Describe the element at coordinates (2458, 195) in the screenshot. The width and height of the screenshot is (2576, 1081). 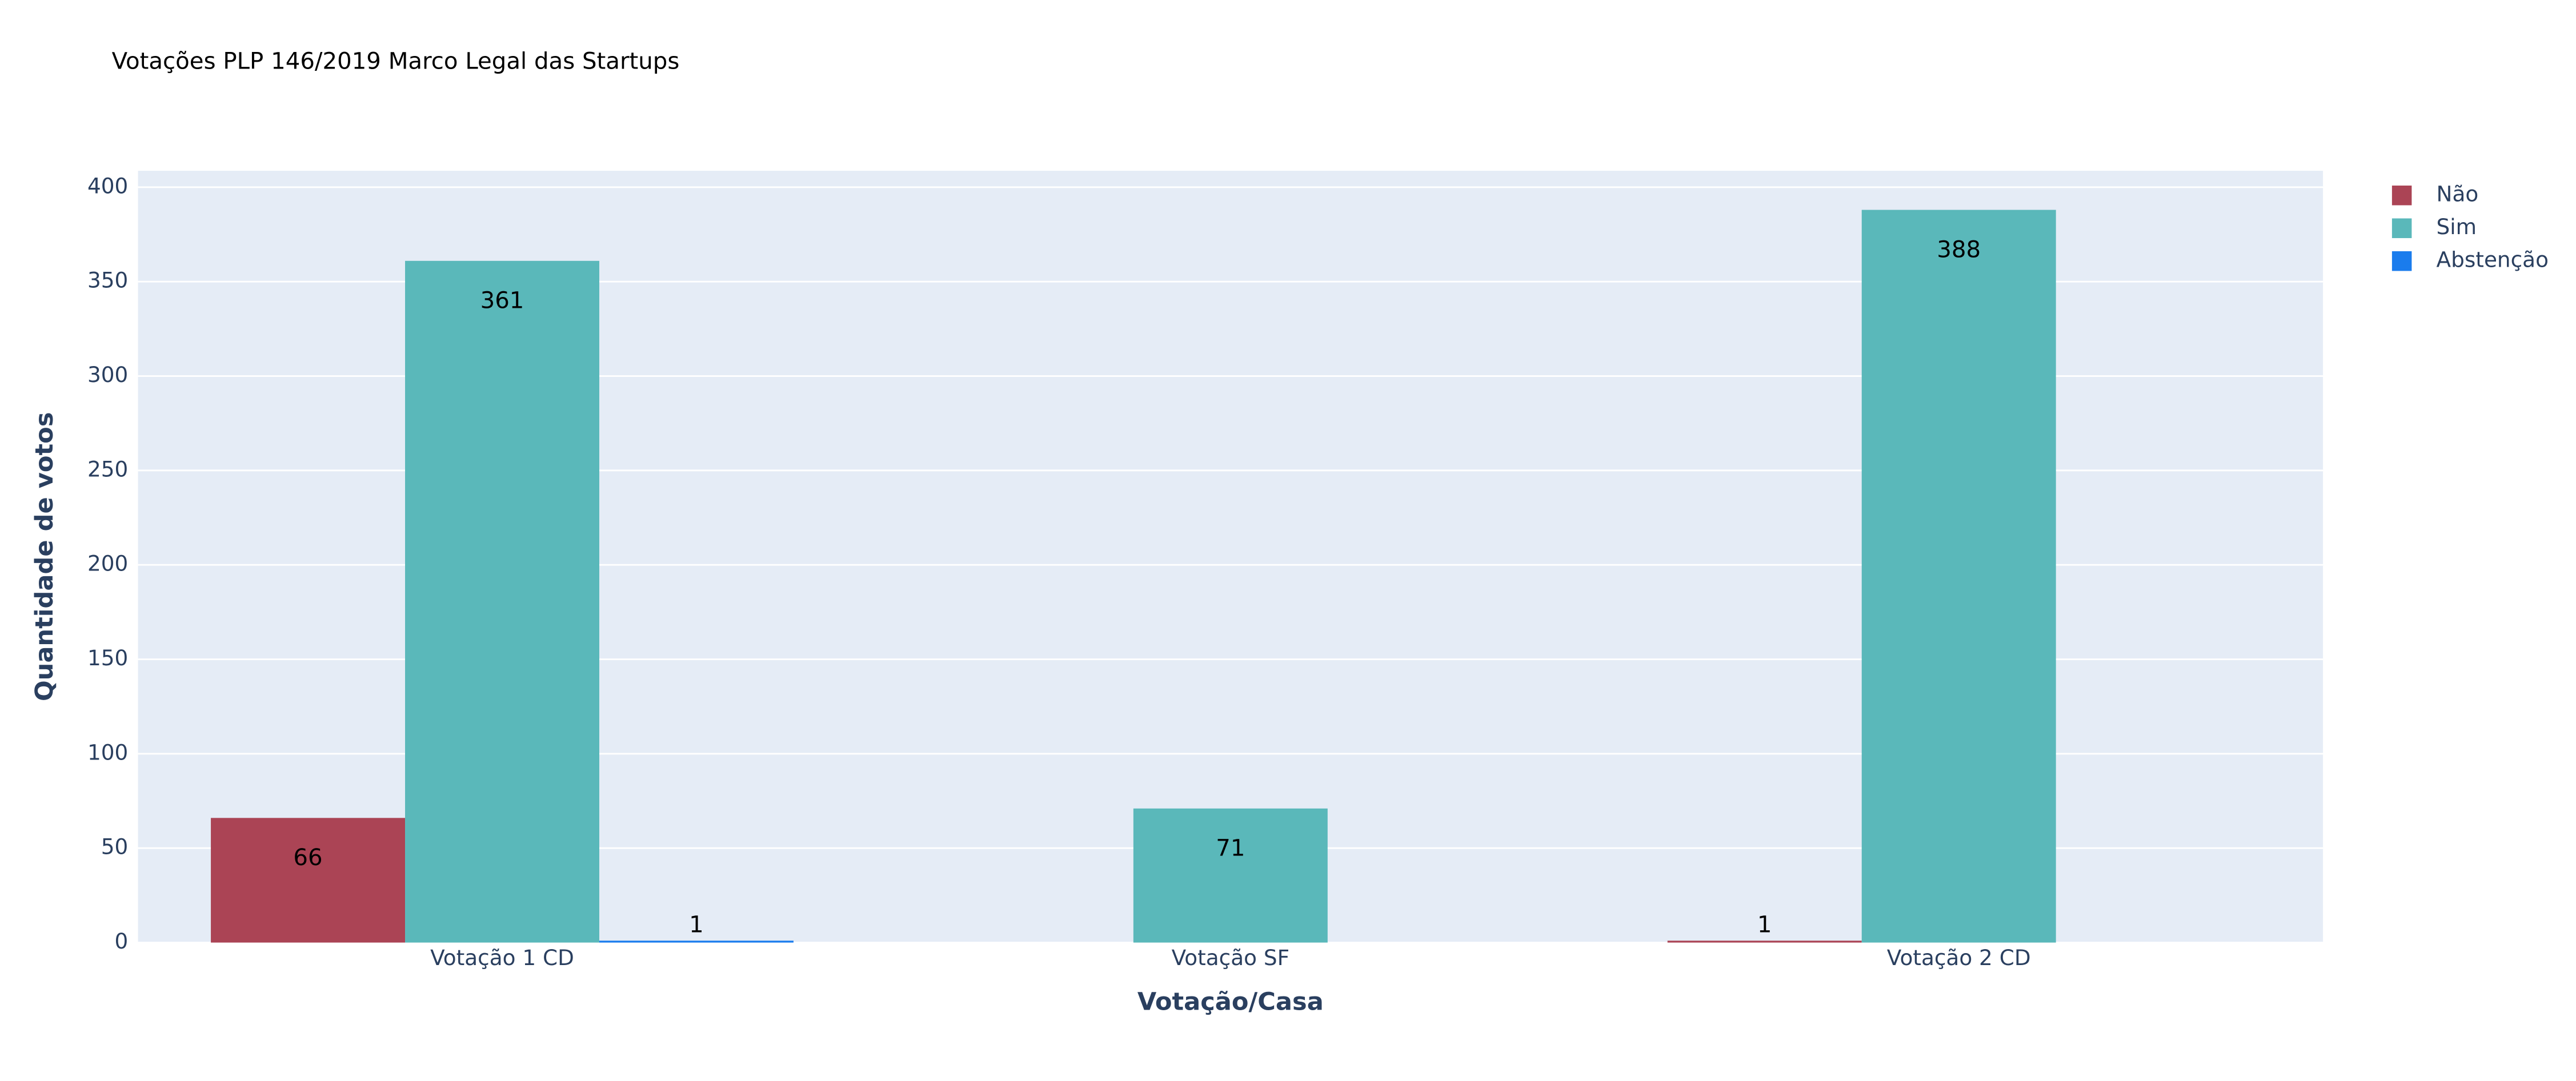
I see `legend-label: Não` at that location.